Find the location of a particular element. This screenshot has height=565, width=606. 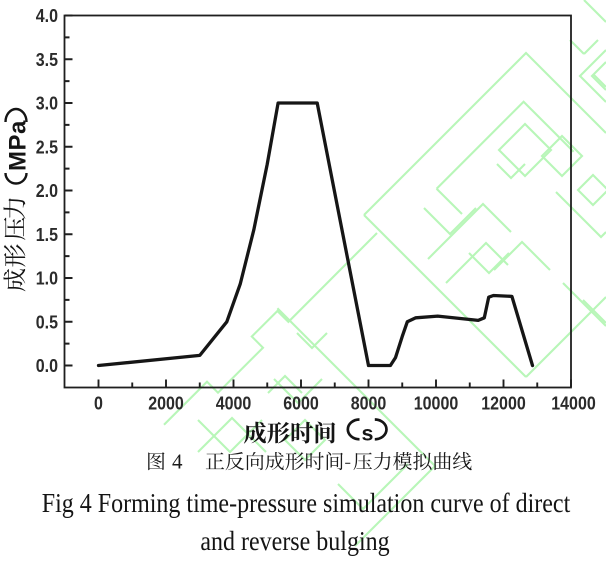

svg-text: 6000 is located at coordinates (301, 402).